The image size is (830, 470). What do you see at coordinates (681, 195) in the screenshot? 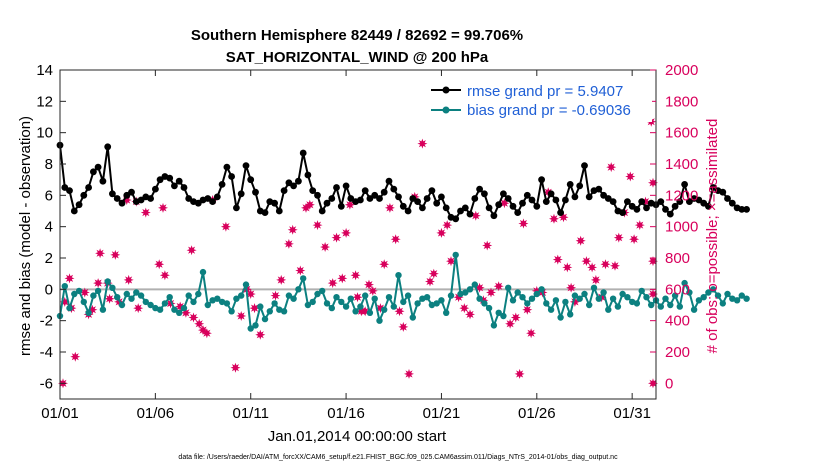
I see `y2-tick-label-6: 1200` at bounding box center [681, 195].